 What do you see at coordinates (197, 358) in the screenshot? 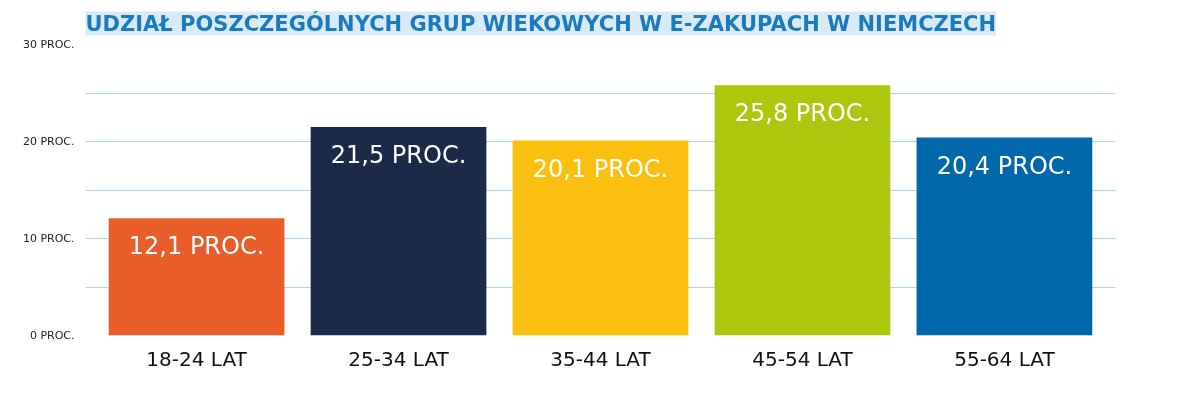
I see `x-tick-label: 18-24 LAT` at bounding box center [197, 358].